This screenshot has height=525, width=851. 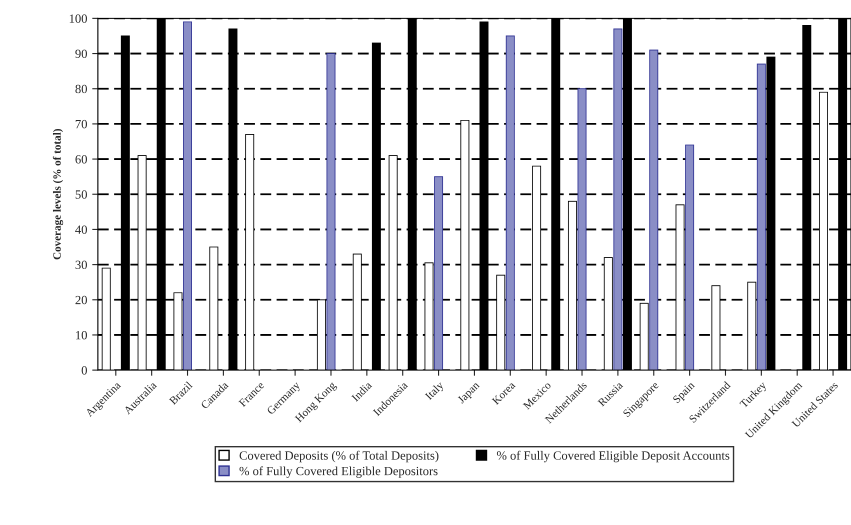 What do you see at coordinates (613, 456) in the screenshot?
I see `legend-label: % of Fully Covered Eligible Deposit Accounts` at bounding box center [613, 456].